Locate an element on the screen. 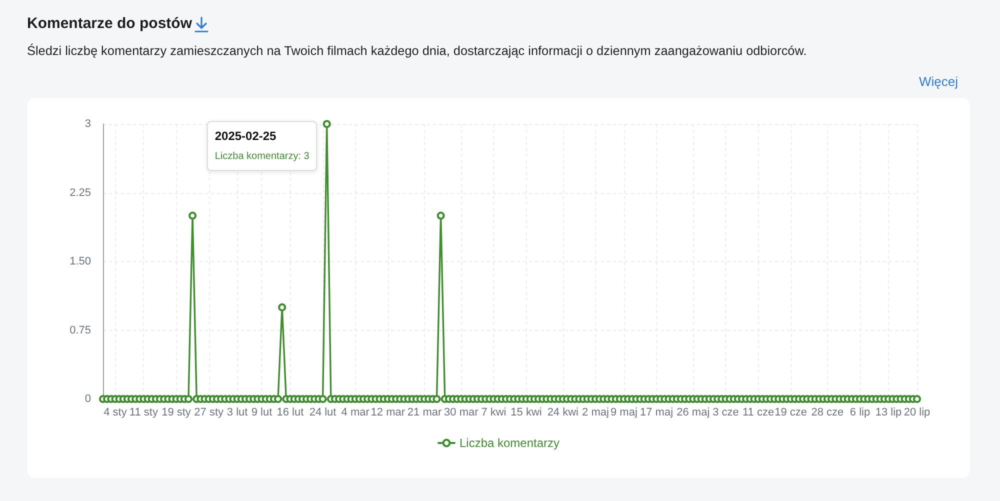  legend-label: Liczba komentarzy is located at coordinates (509, 443).